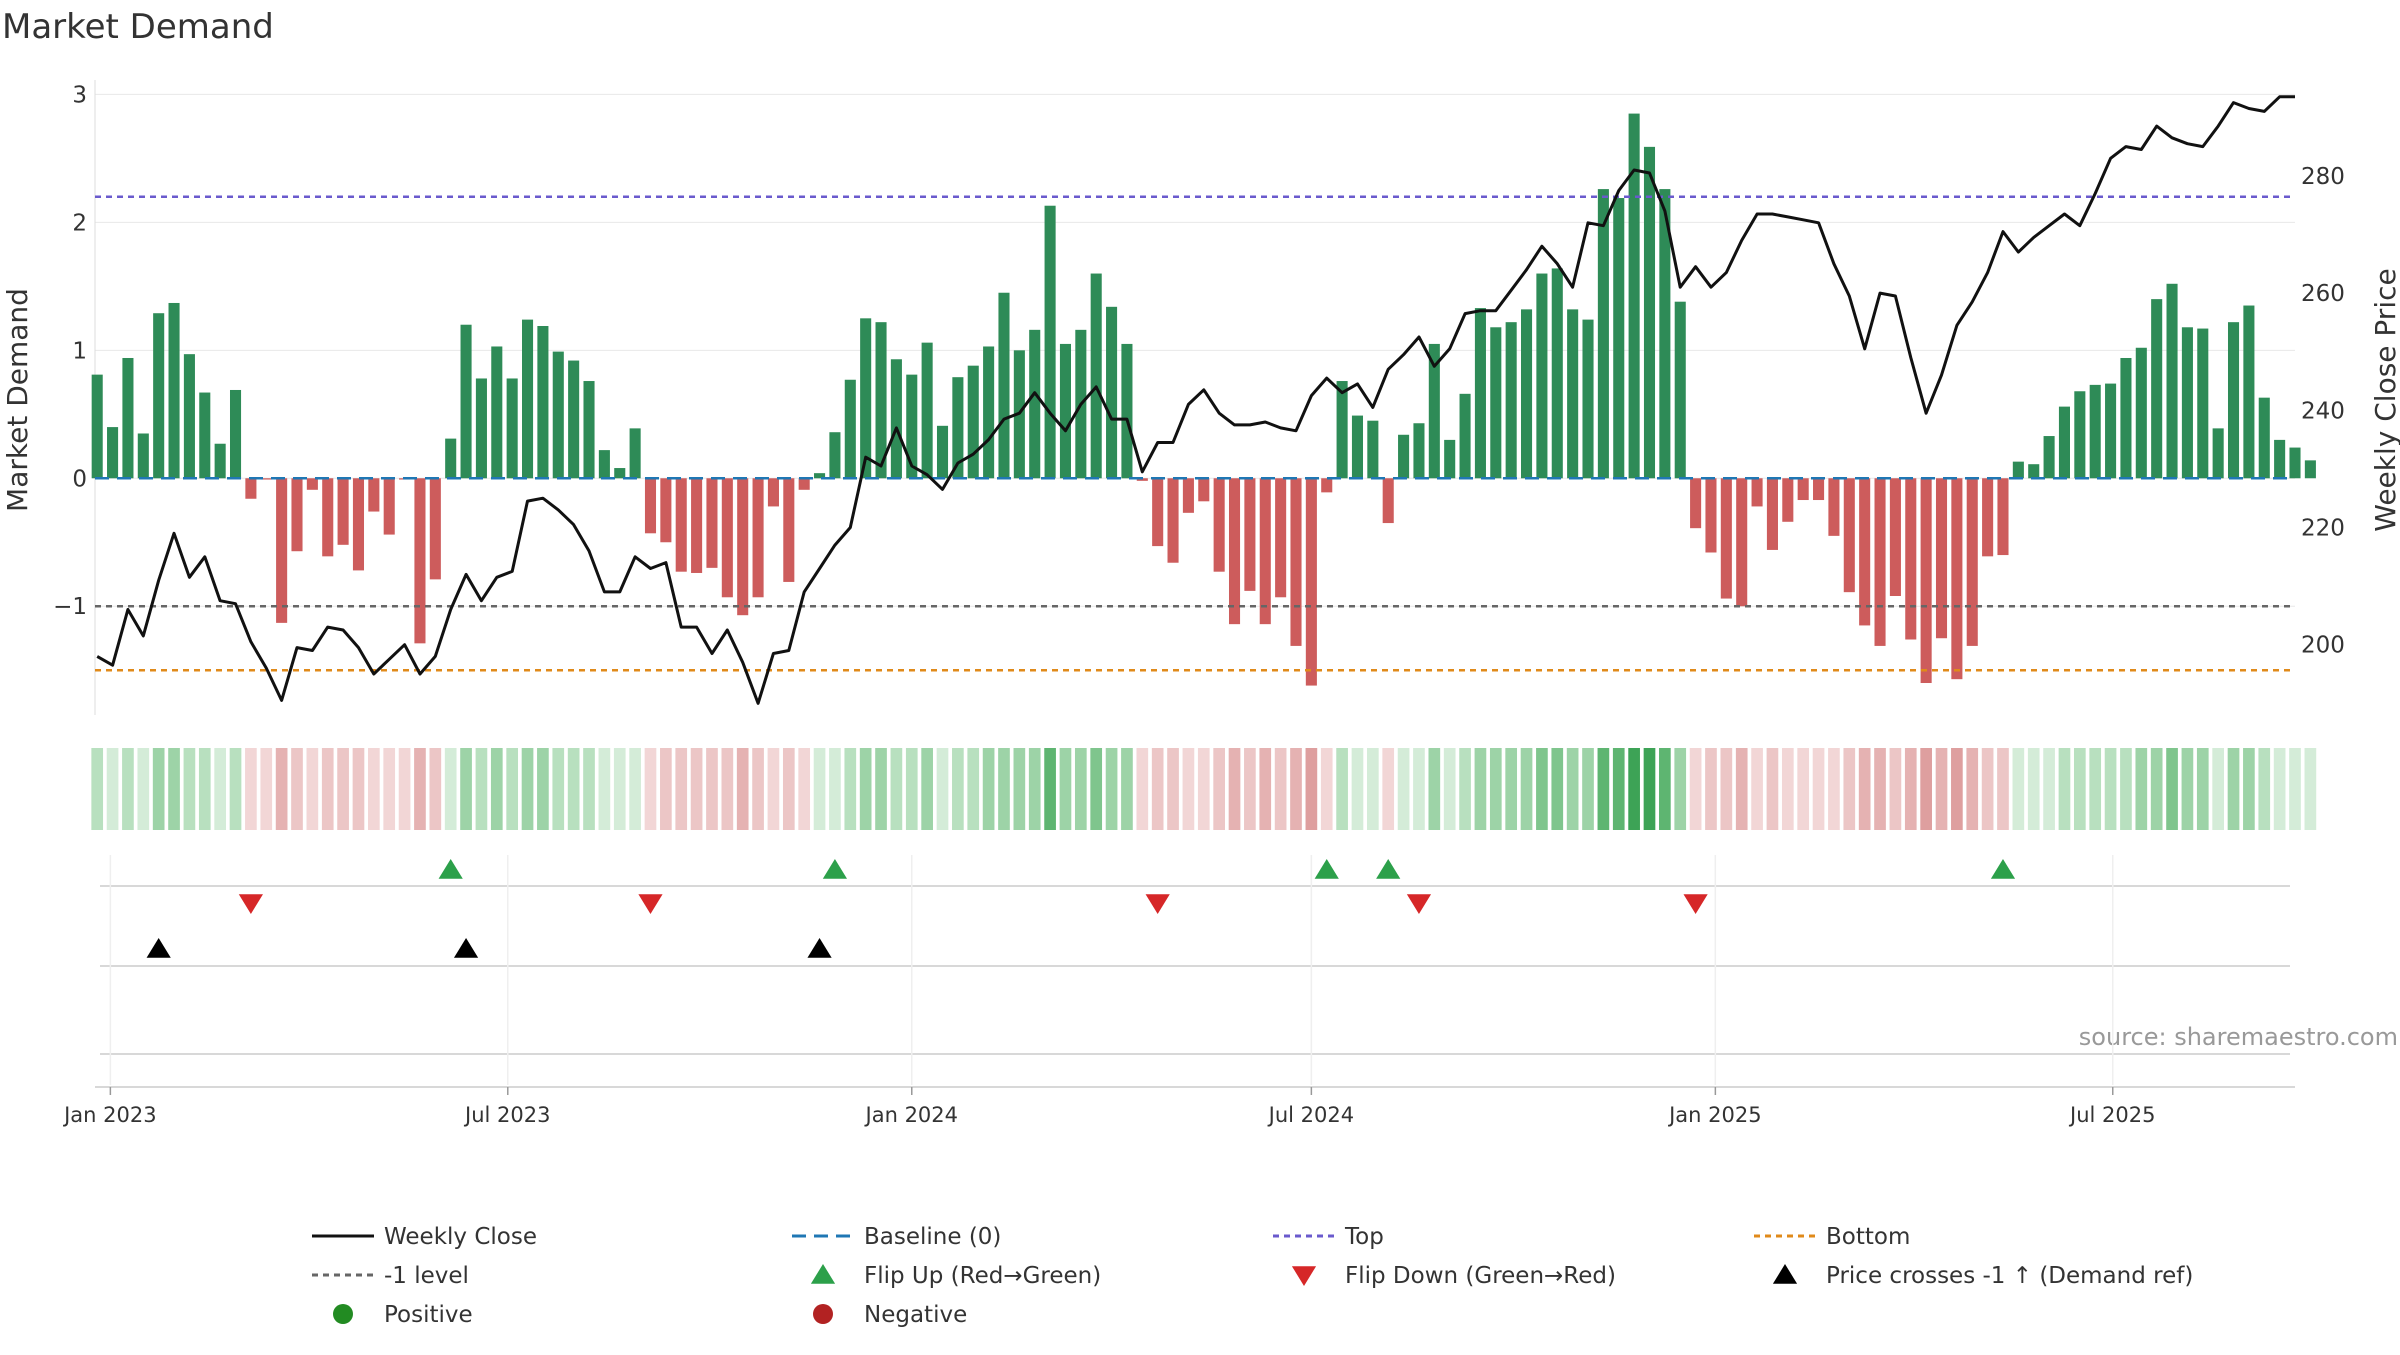 The width and height of the screenshot is (2400, 1355). What do you see at coordinates (1204, 789) in the screenshot?
I see `heatmap-strip` at bounding box center [1204, 789].